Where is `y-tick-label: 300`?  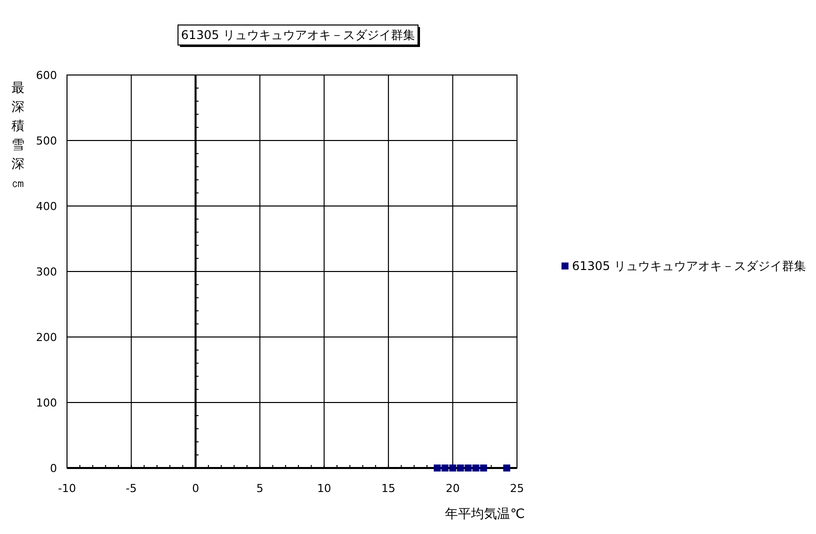 y-tick-label: 300 is located at coordinates (46, 272).